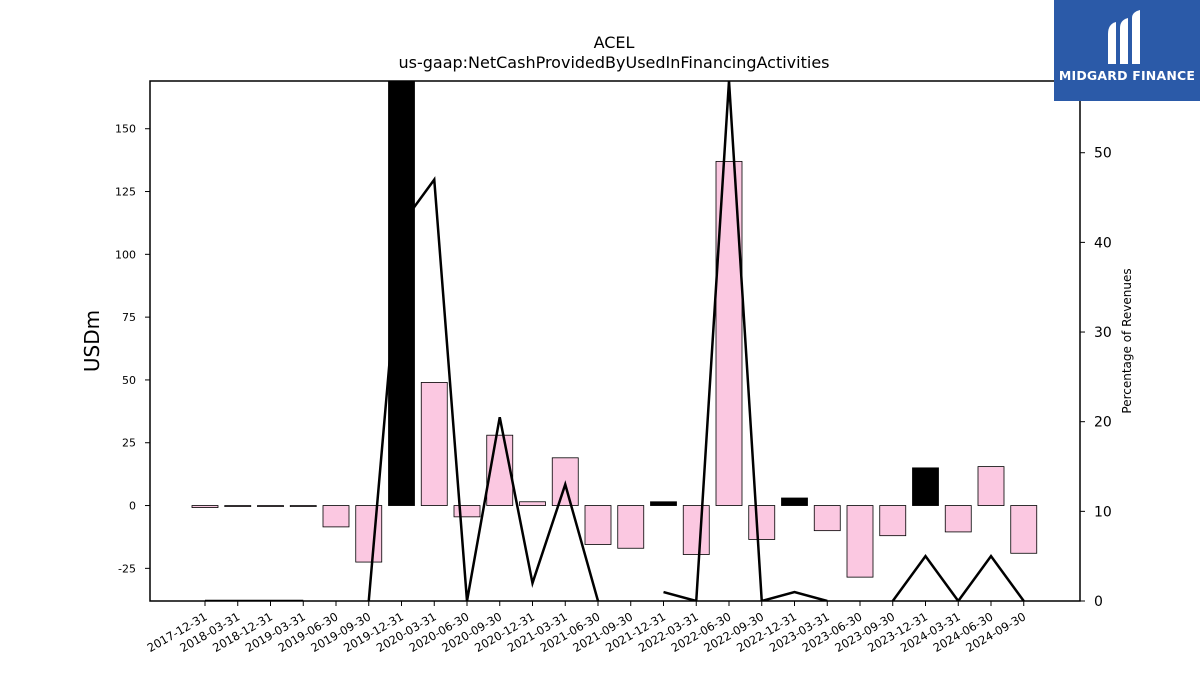 The width and height of the screenshot is (1200, 675). What do you see at coordinates (132, 349) in the screenshot?
I see `y-axis-left: -25 0 25 50 75 100 125 150` at bounding box center [132, 349].